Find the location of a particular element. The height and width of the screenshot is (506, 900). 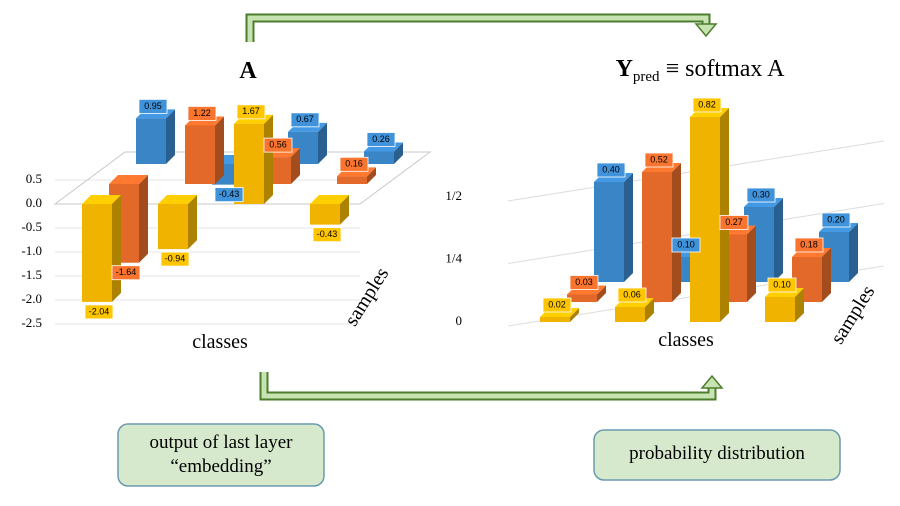

z-axis-label: samples is located at coordinates (853, 314).